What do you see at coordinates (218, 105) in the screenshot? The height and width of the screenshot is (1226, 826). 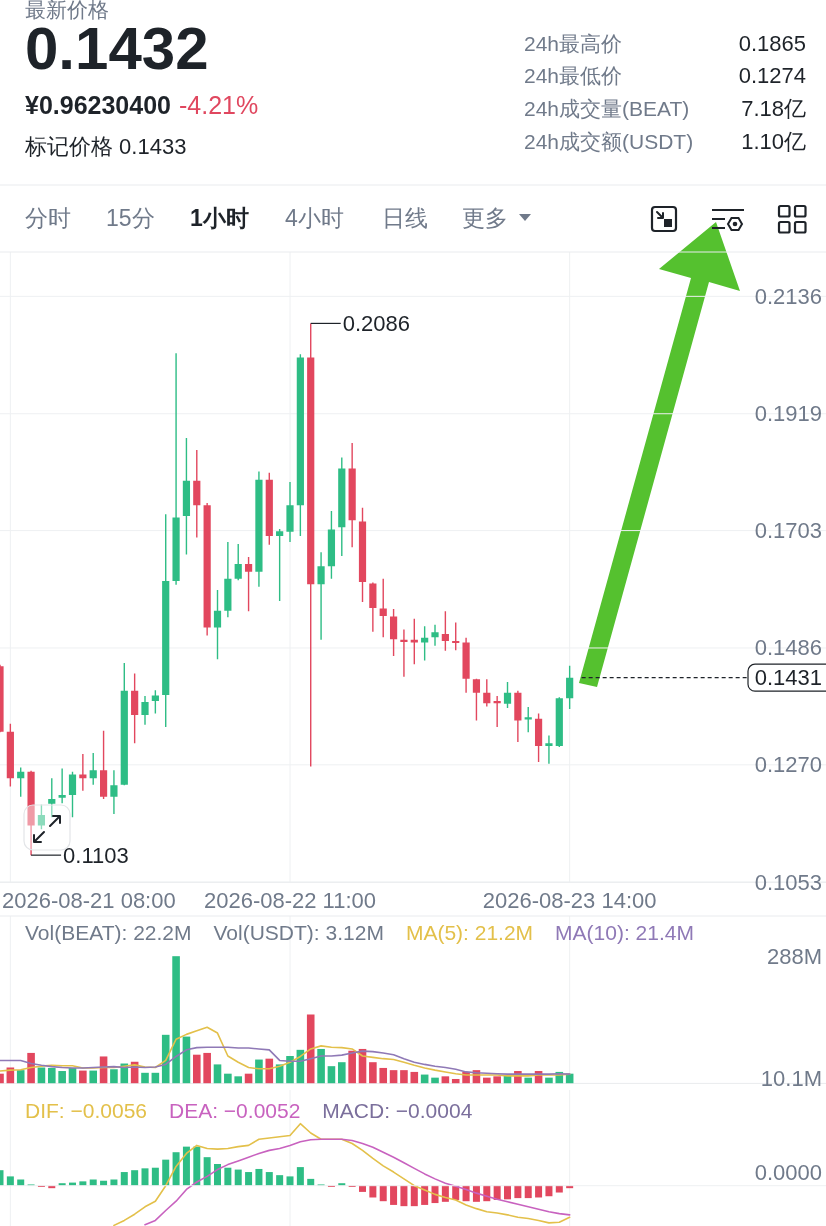 I see `text: -4.21%` at bounding box center [218, 105].